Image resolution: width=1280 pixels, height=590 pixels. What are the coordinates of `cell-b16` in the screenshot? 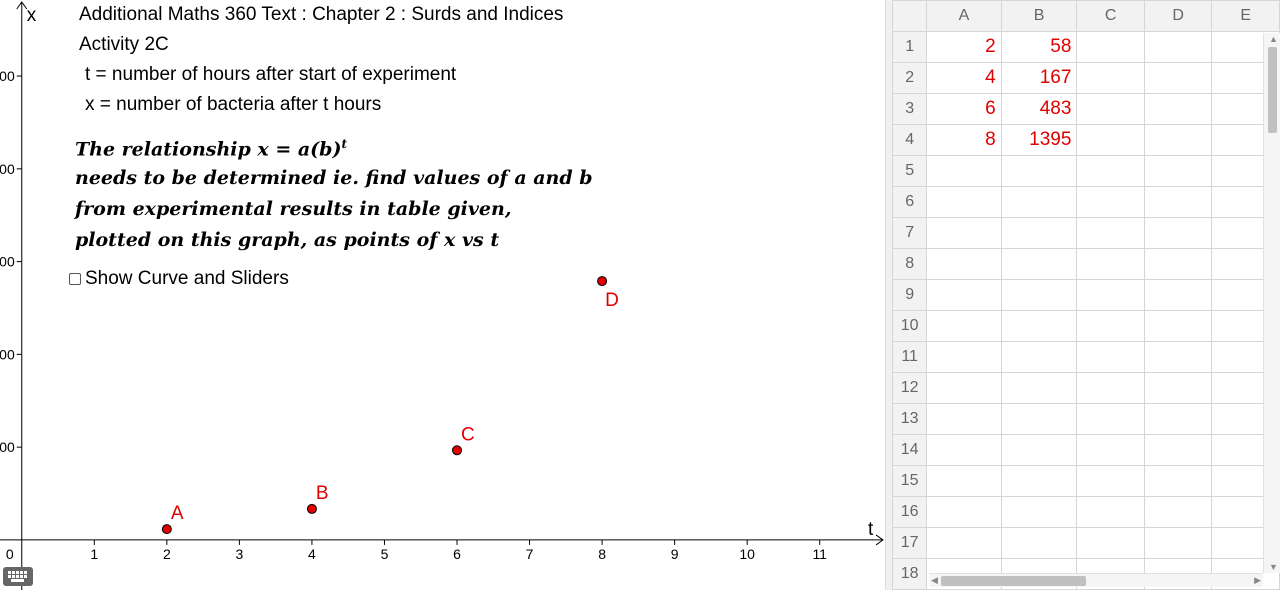 It's located at (1039, 512).